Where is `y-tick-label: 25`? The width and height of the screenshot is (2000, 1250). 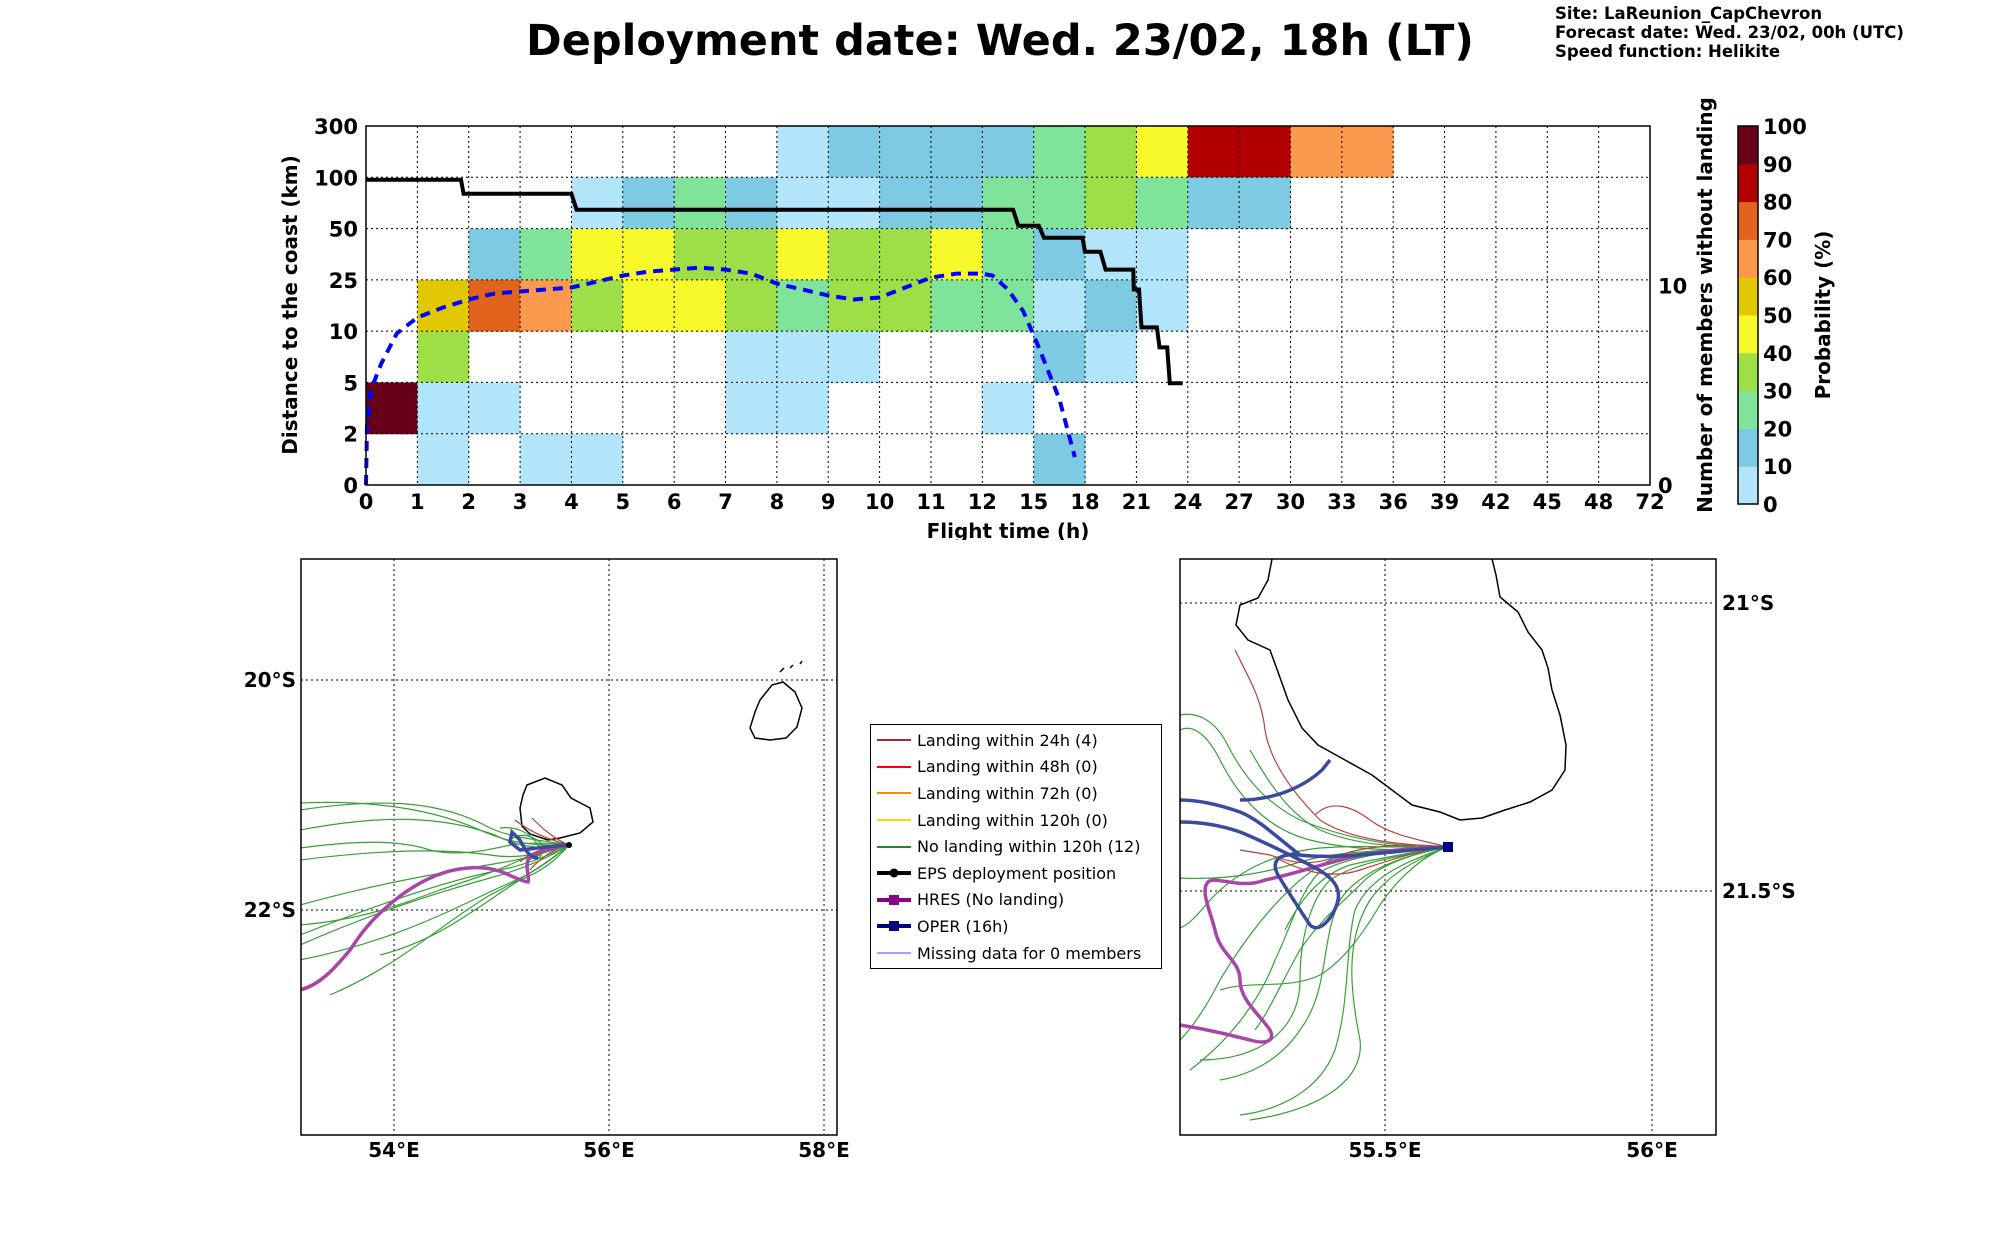 y-tick-label: 25 is located at coordinates (343, 281).